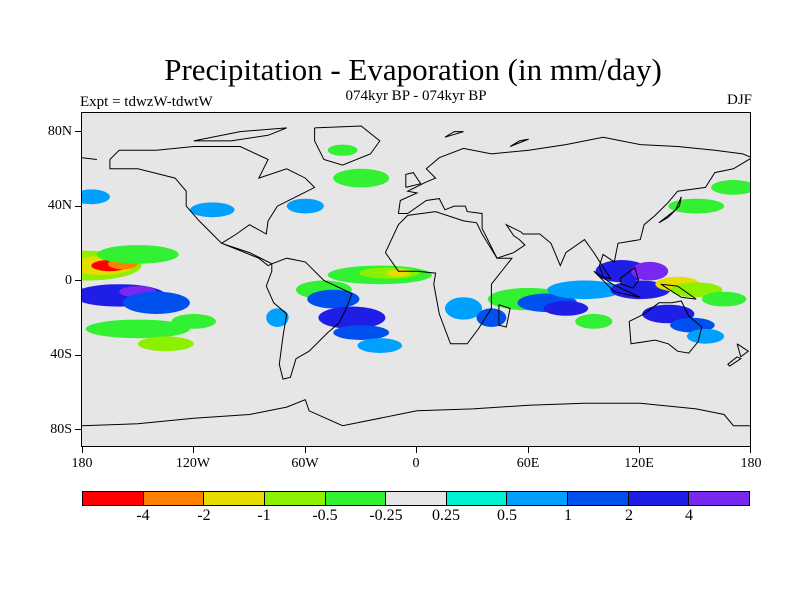 This screenshot has height=600, width=800. What do you see at coordinates (61, 354) in the screenshot?
I see `lat-label-40s: 40S` at bounding box center [61, 354].